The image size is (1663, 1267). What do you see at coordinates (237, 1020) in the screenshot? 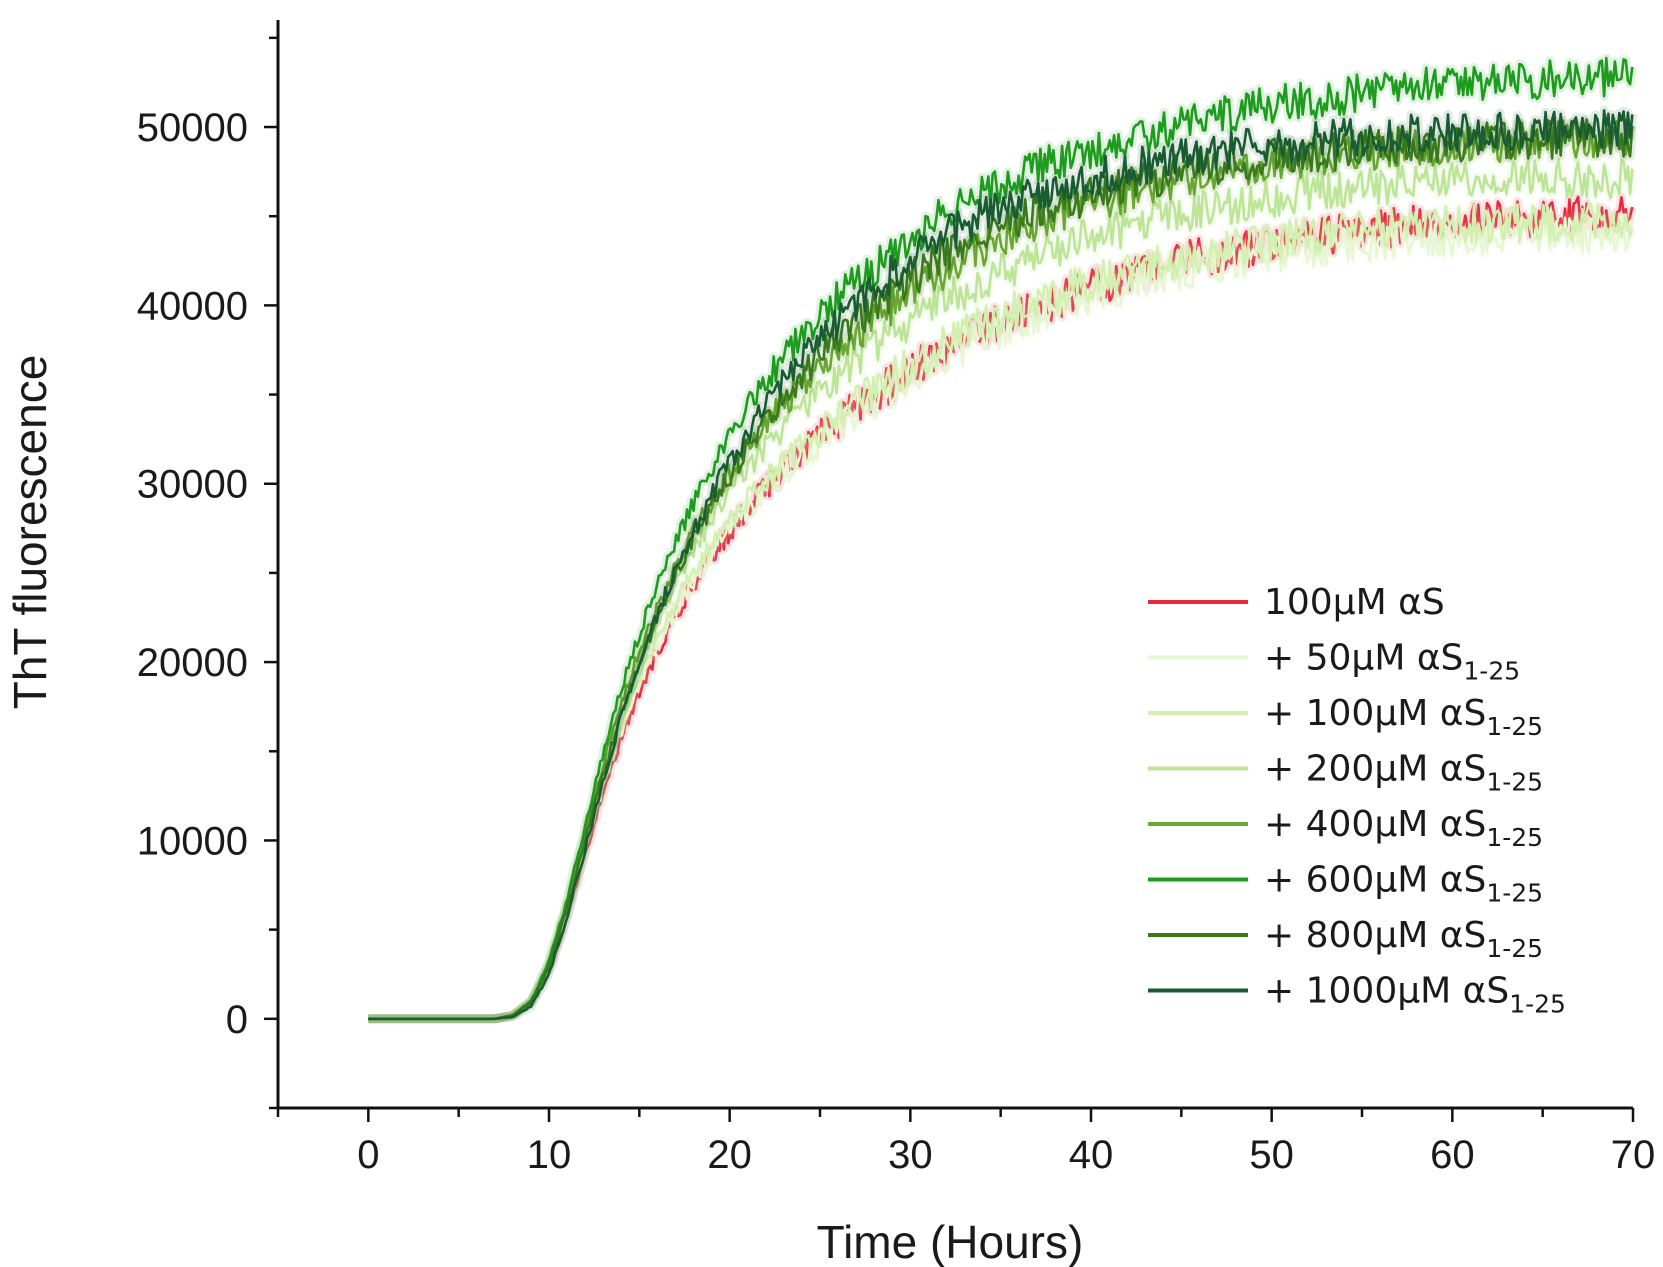
I see `y-tick-label: 0` at bounding box center [237, 1020].